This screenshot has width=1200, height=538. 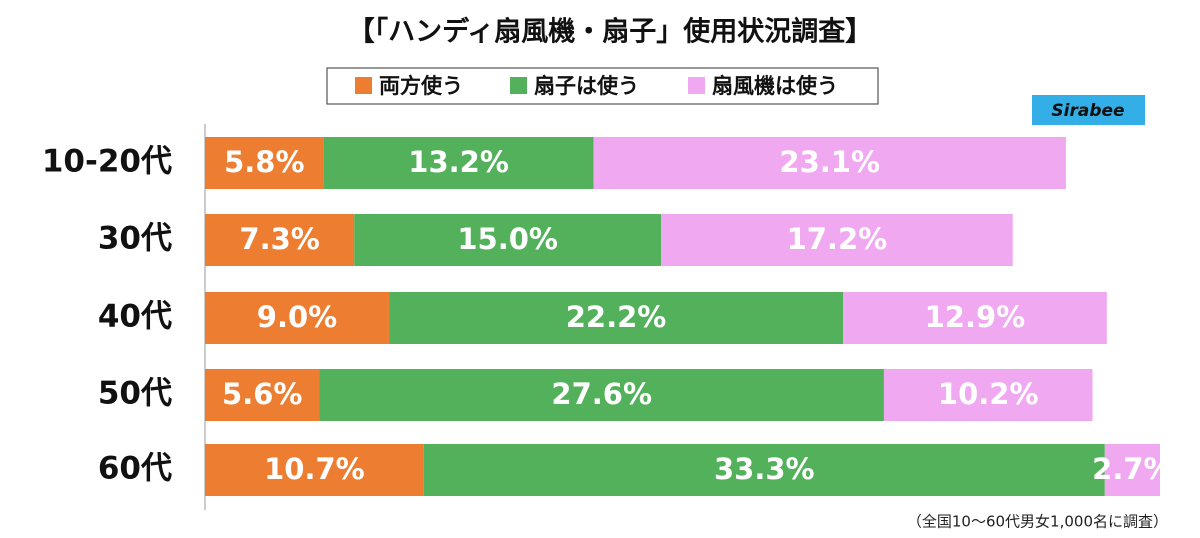 I want to click on category-label: 10-20代, so click(x=107, y=162).